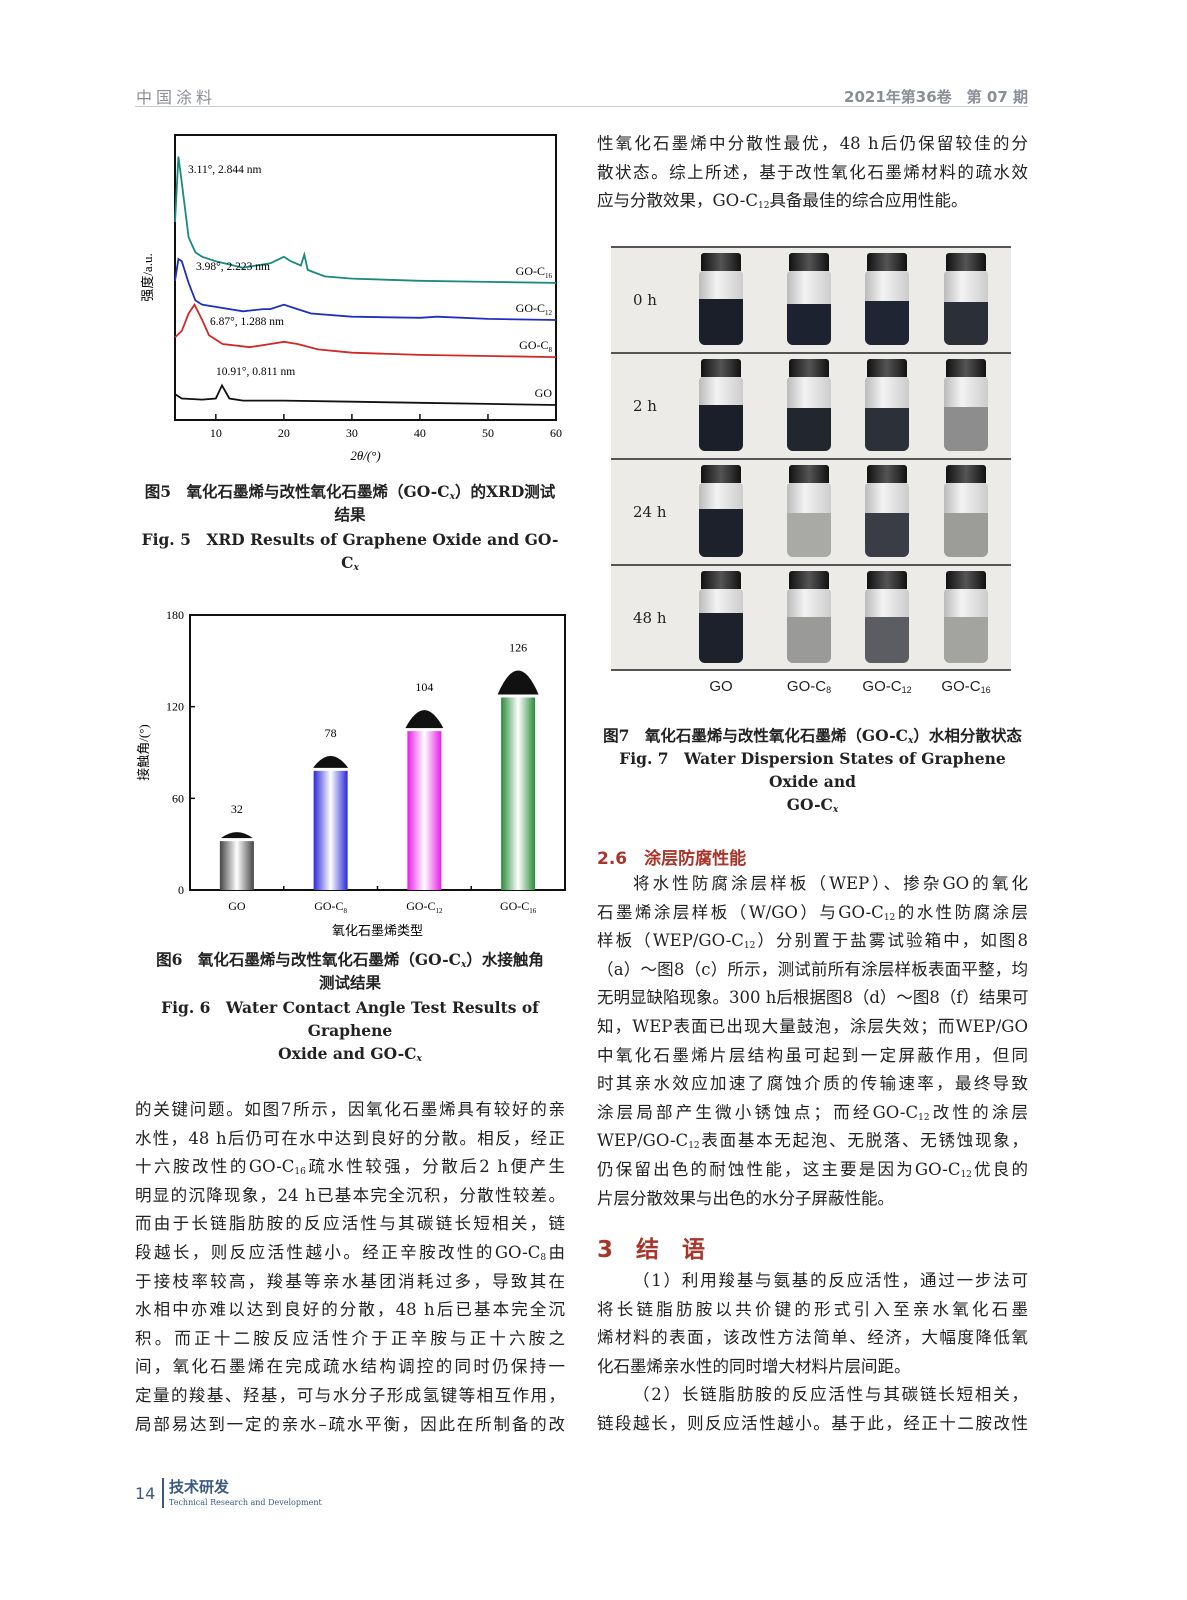  Describe the element at coordinates (350, 1224) in the screenshot. I see `text-line: 而由于长链脂肪胺的反应活性与其碳链长短相关，链` at that location.